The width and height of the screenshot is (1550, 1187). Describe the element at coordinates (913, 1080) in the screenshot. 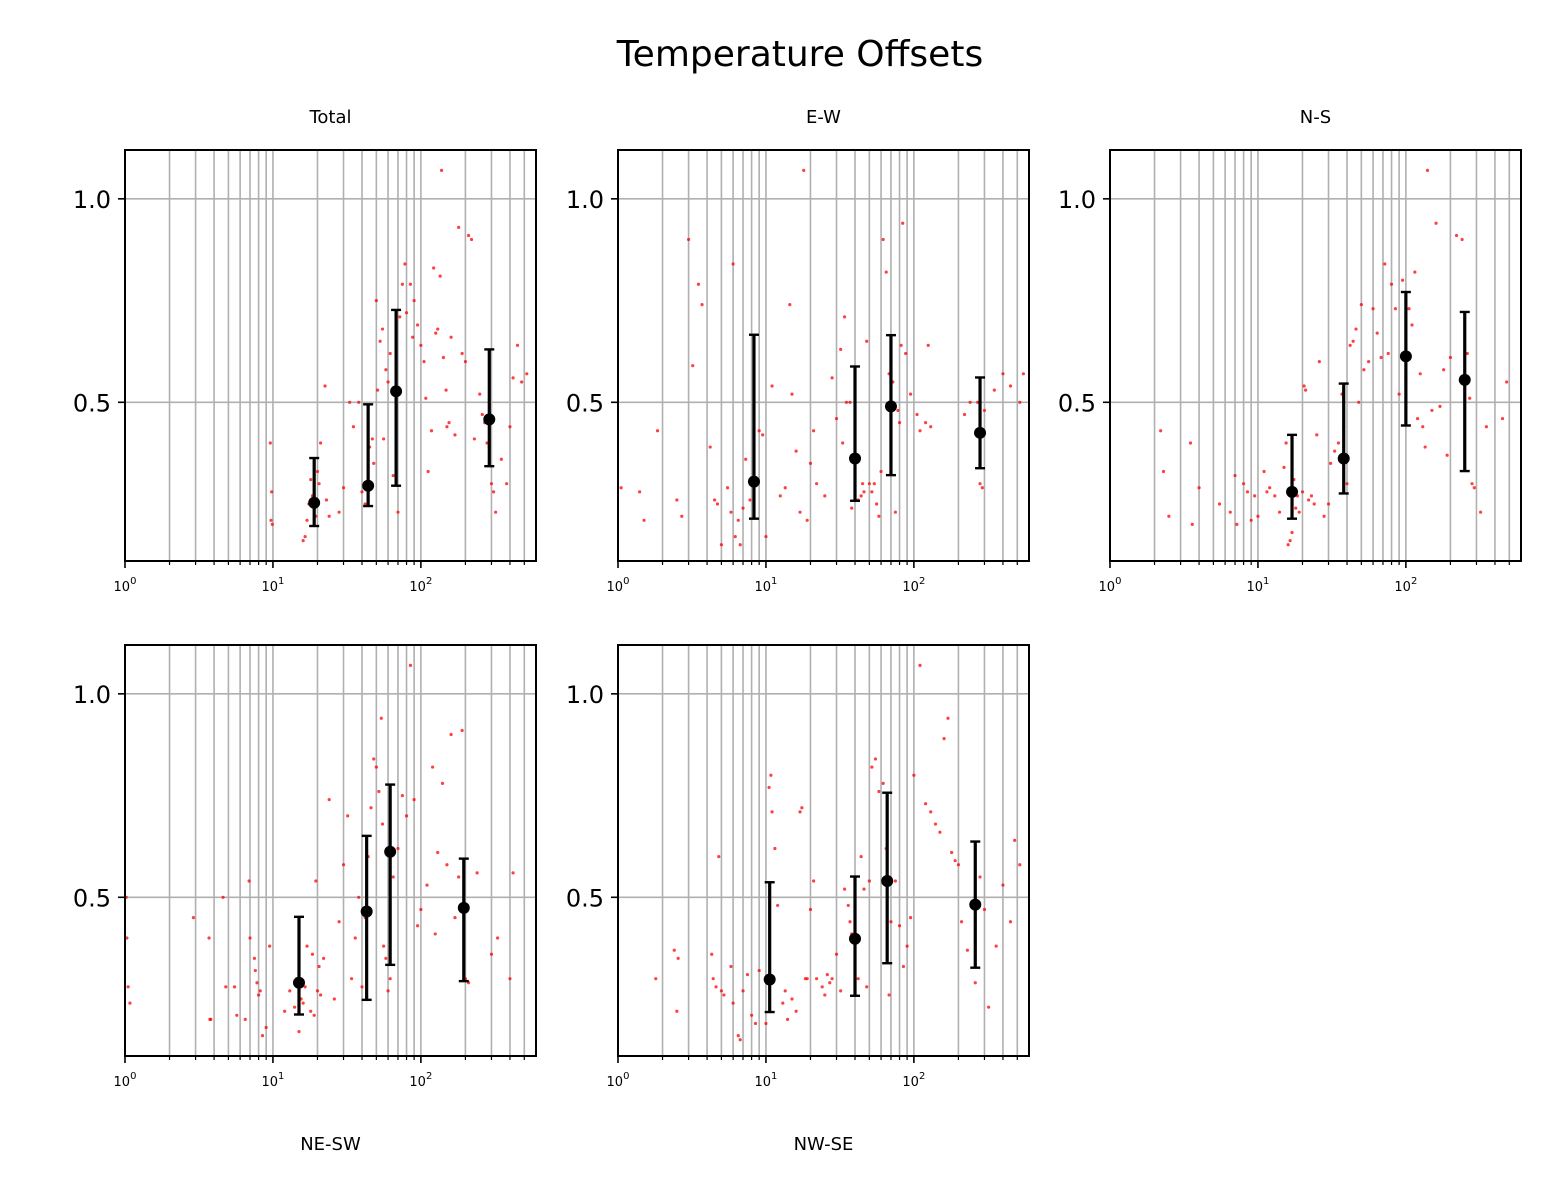

I see `x-tick-label: 10²` at that location.